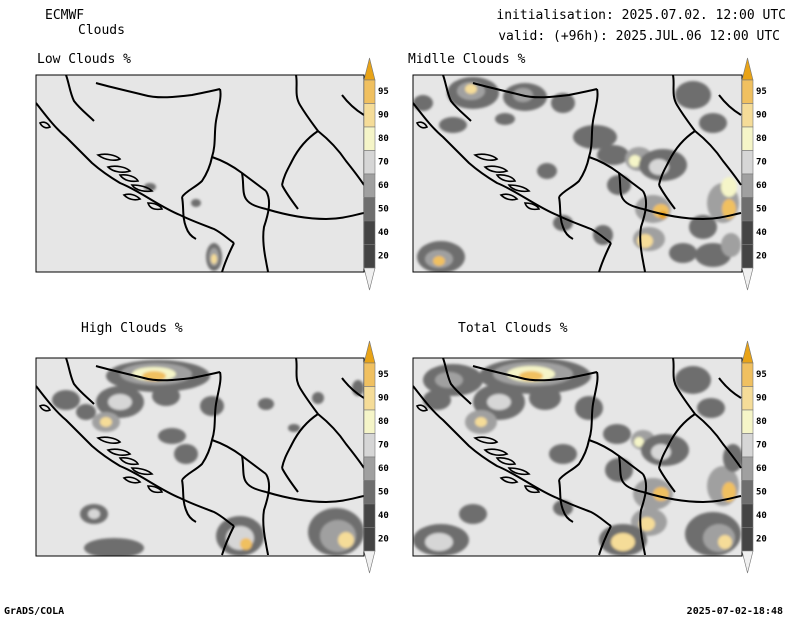  Describe the element at coordinates (761, 92) in the screenshot. I see `colorbar-tick-label: 95` at that location.